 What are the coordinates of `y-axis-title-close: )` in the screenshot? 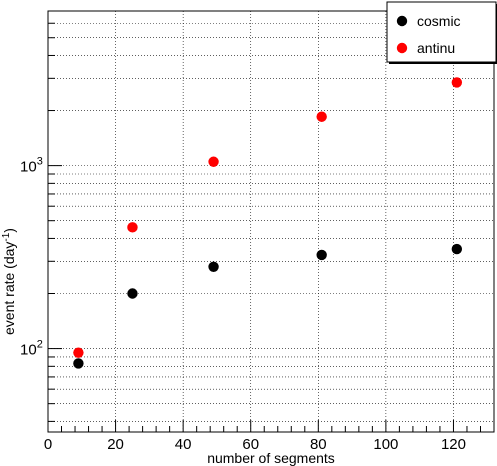 It's located at (9, 230).